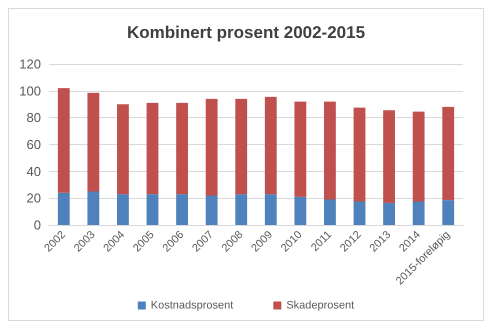 The height and width of the screenshot is (329, 492). Describe the element at coordinates (246, 32) in the screenshot. I see `chart-title: Kombinert prosent 2002-2015` at that location.